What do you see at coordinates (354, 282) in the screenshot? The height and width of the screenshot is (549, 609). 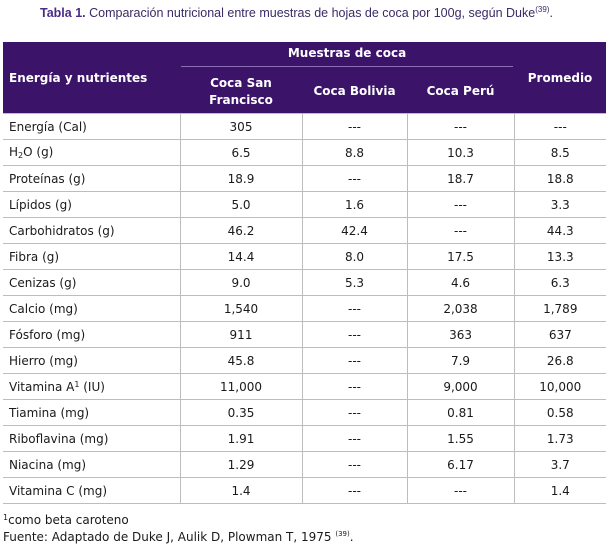 I see `cell-coca-bolivia: 5.3` at bounding box center [354, 282].